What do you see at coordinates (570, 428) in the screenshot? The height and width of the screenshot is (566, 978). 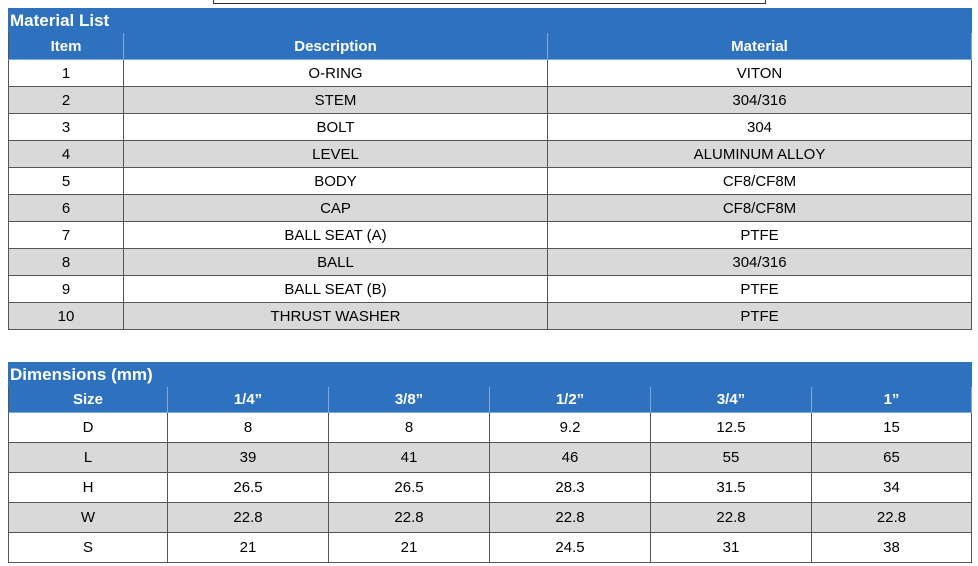 I see `table-cell: 9.2` at bounding box center [570, 428].